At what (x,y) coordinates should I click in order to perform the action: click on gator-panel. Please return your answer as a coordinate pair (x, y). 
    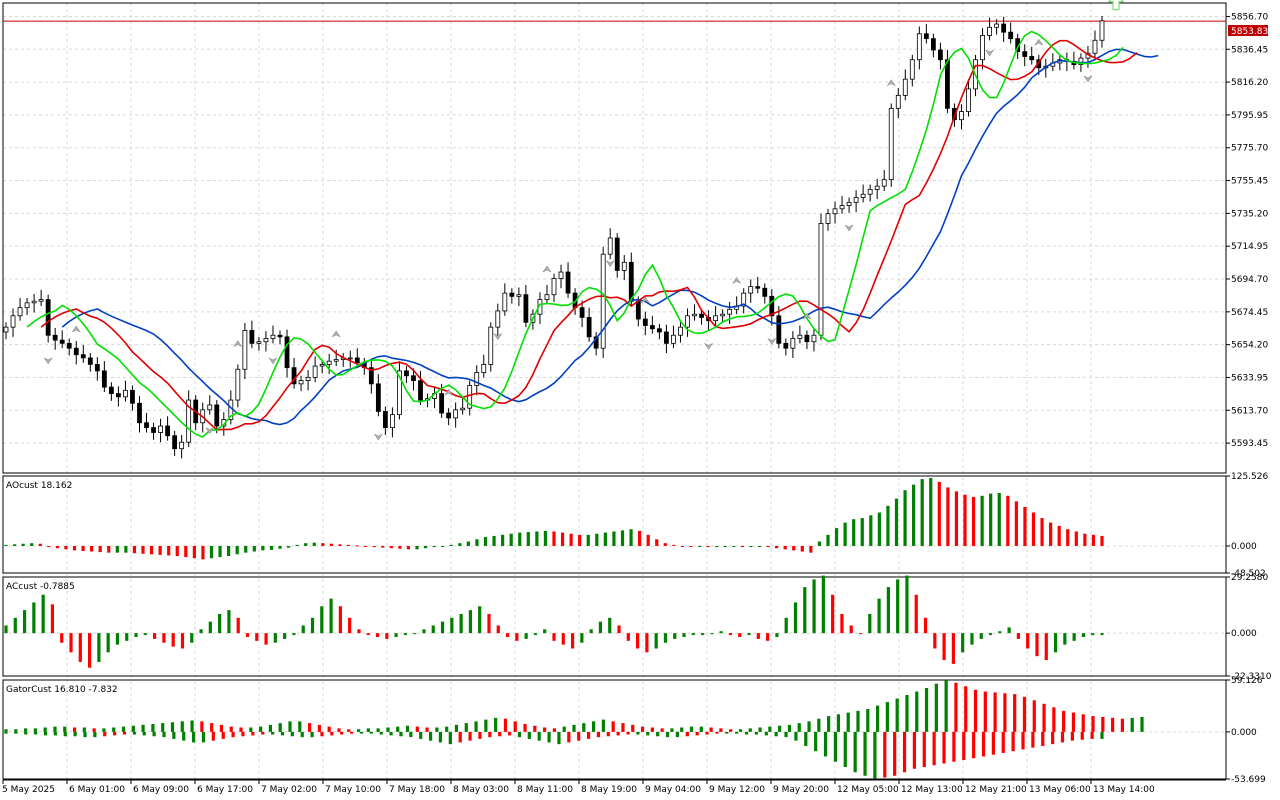
    Looking at the image, I should click on (574, 729).